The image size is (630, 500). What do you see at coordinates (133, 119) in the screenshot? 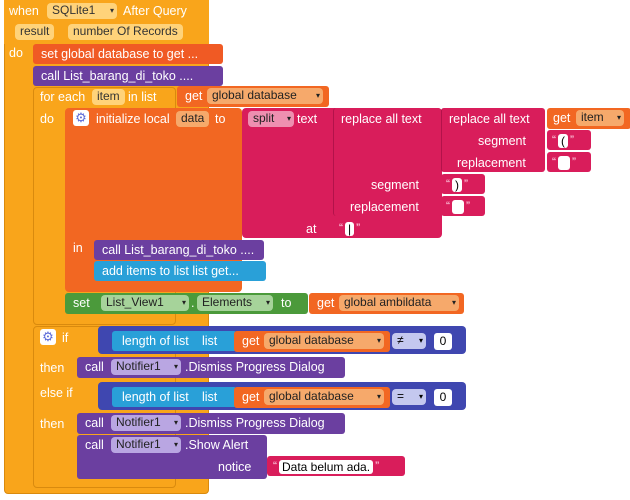
I see `initialize-local-label: initialize local` at bounding box center [133, 119].